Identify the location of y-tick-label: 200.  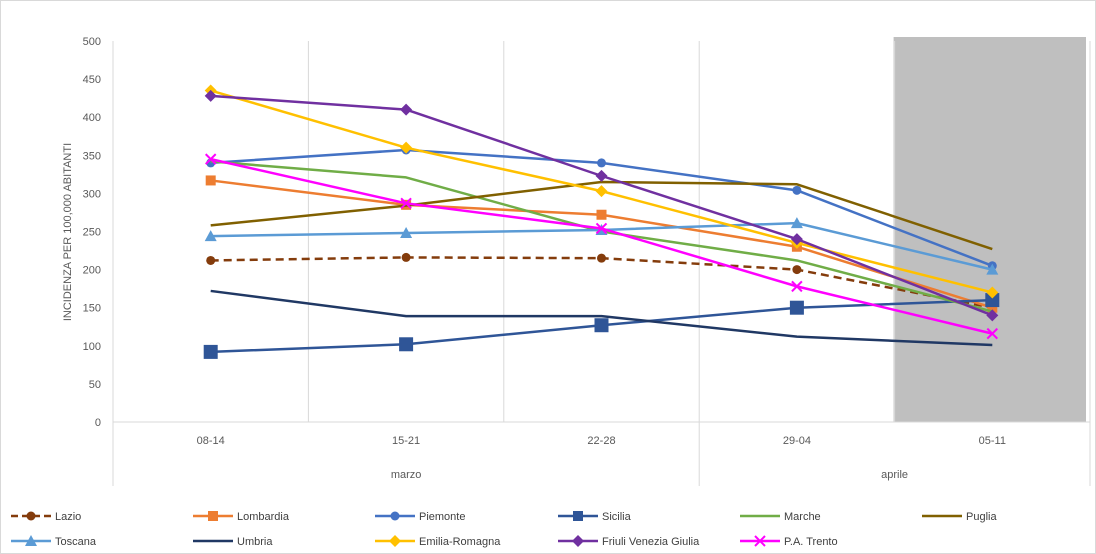
(92, 271).